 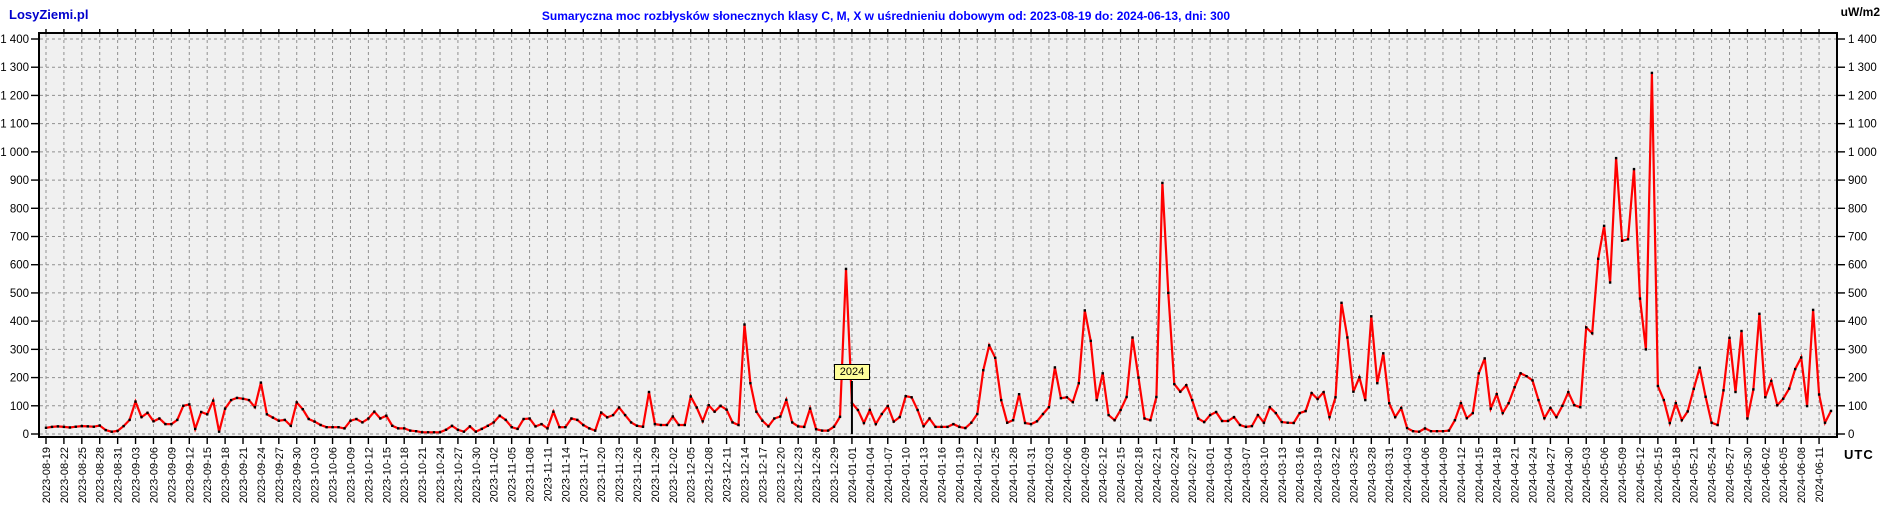 What do you see at coordinates (978, 475) in the screenshot?
I see `svg-text: 2024-01-22` at bounding box center [978, 475].